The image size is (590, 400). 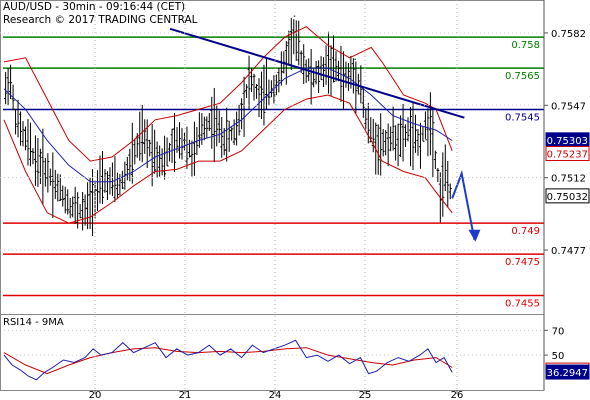 What do you see at coordinates (185, 395) in the screenshot?
I see `x-tick-label: 21` at bounding box center [185, 395].